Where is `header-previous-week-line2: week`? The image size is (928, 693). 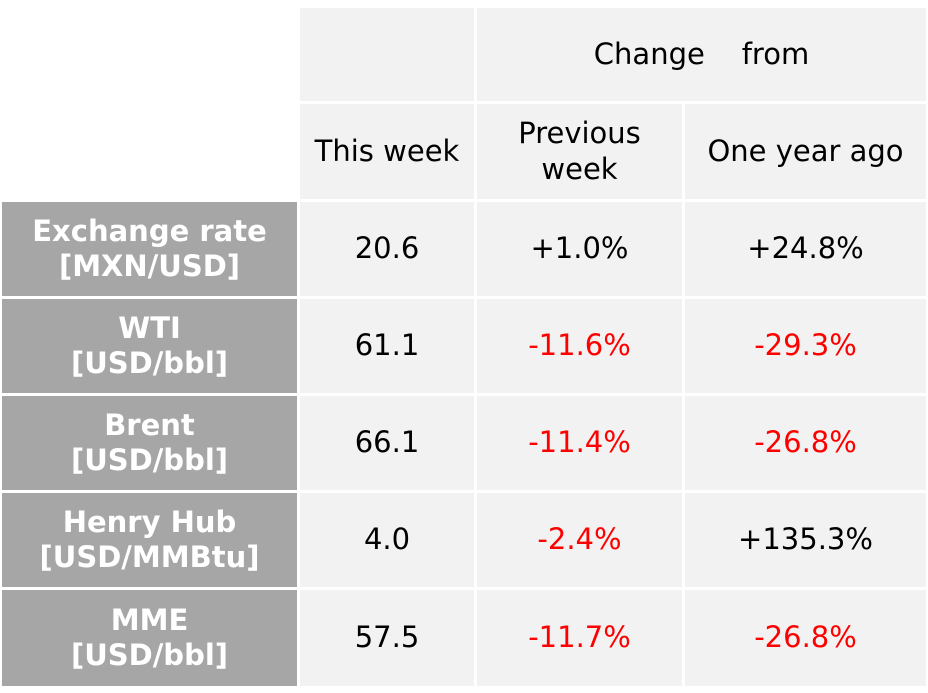 header-previous-week-line2: week is located at coordinates (579, 168).